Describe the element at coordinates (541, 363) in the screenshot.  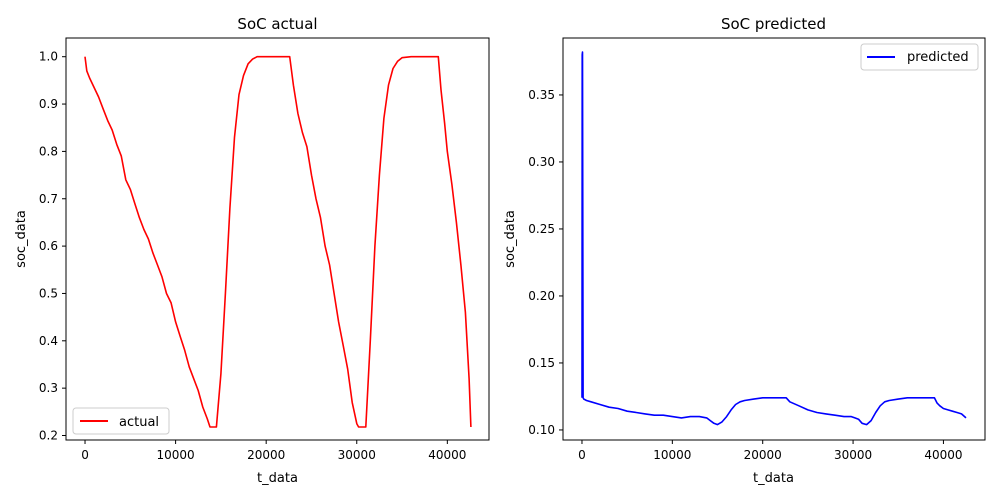
I see `y-tick-label: 0.15` at that location.